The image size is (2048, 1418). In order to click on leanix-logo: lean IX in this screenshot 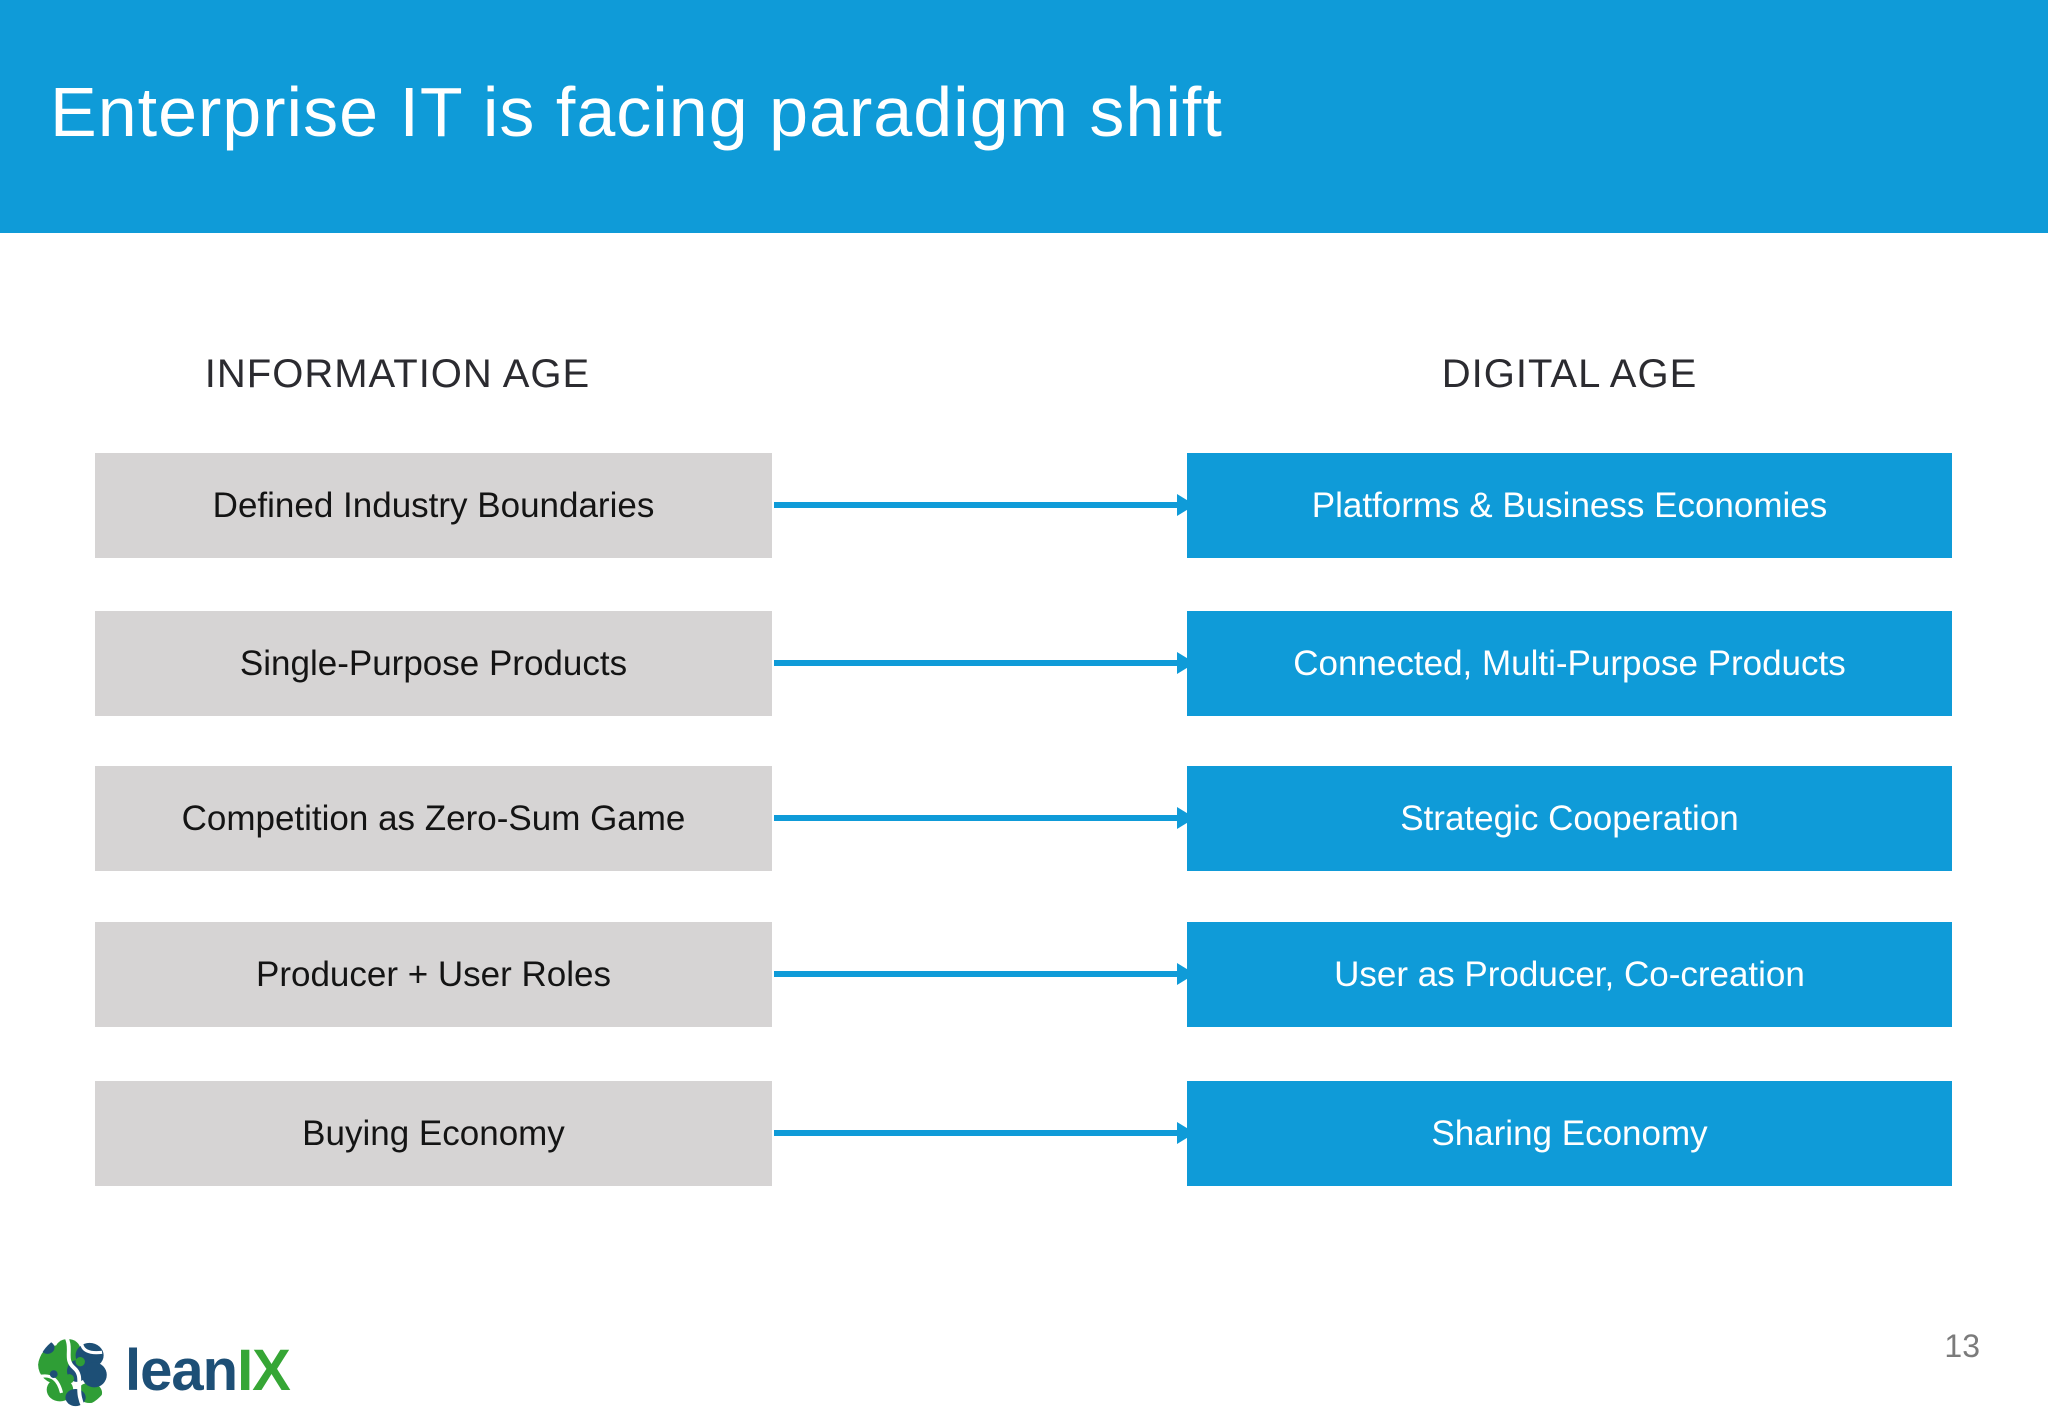, I will do `click(163, 1371)`.